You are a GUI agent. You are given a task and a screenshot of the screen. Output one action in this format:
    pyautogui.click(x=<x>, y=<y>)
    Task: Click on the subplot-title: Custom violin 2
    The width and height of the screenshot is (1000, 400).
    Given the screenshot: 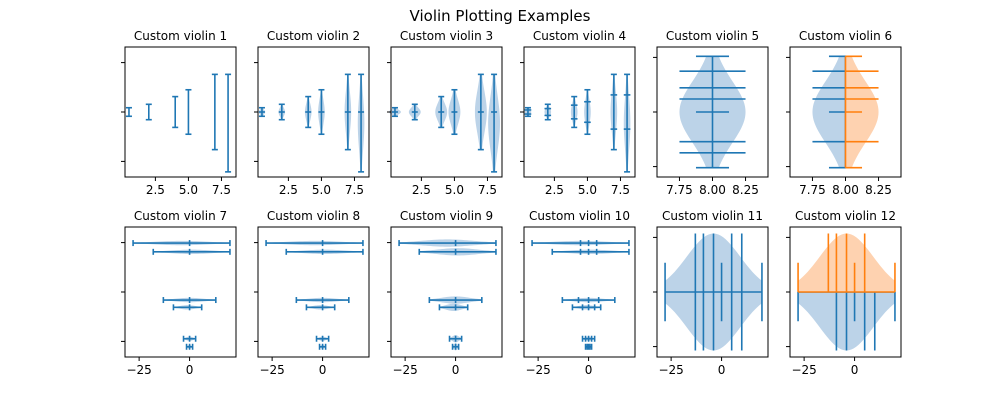 What is the action you would take?
    pyautogui.click(x=313, y=36)
    